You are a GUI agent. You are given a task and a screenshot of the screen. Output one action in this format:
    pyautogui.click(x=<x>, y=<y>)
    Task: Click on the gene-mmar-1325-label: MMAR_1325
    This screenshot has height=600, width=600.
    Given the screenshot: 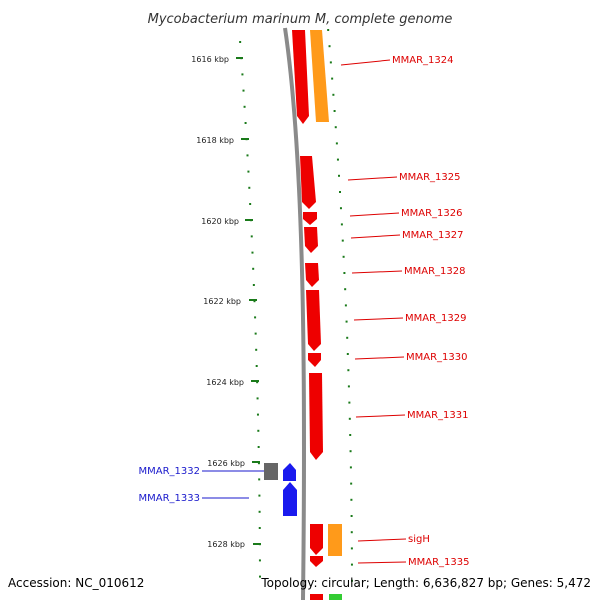 What is the action you would take?
    pyautogui.click(x=430, y=177)
    